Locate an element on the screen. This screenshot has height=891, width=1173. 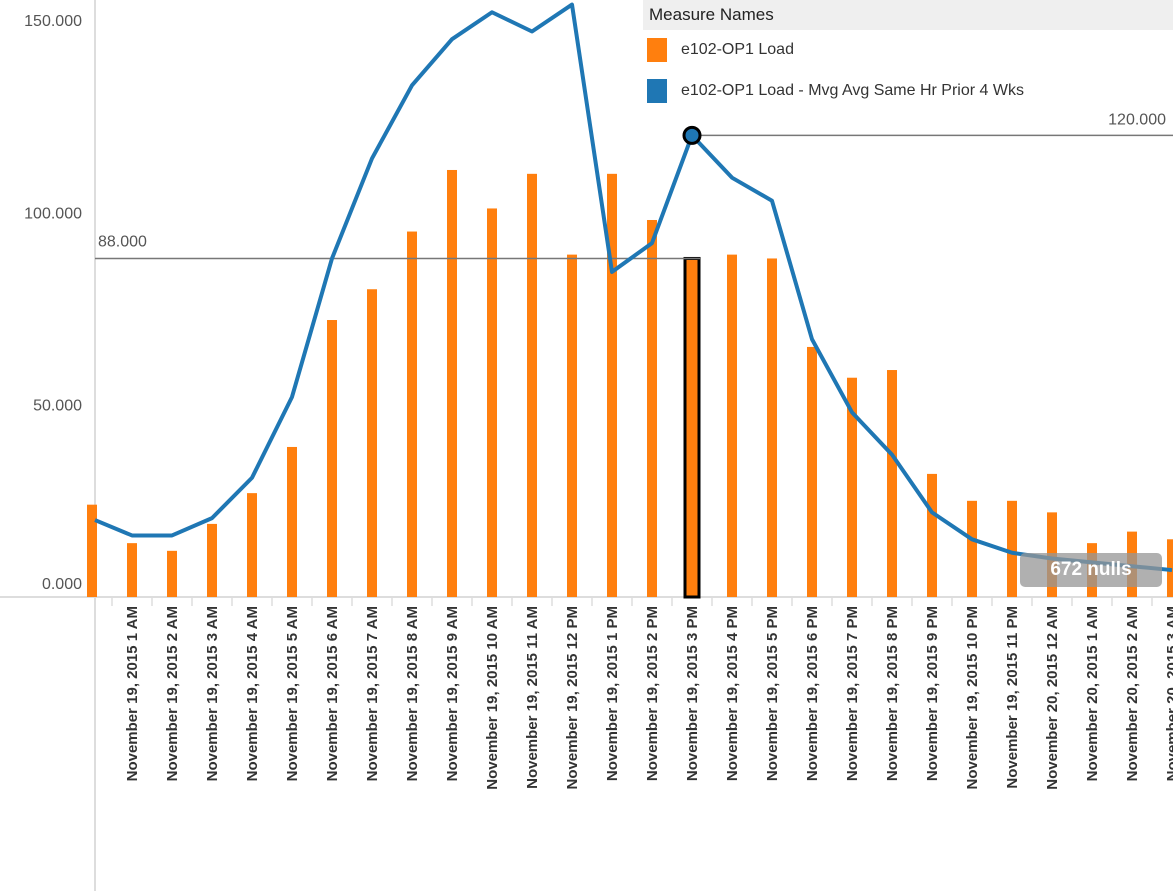
legend-title: Measure Names is located at coordinates (908, 15).